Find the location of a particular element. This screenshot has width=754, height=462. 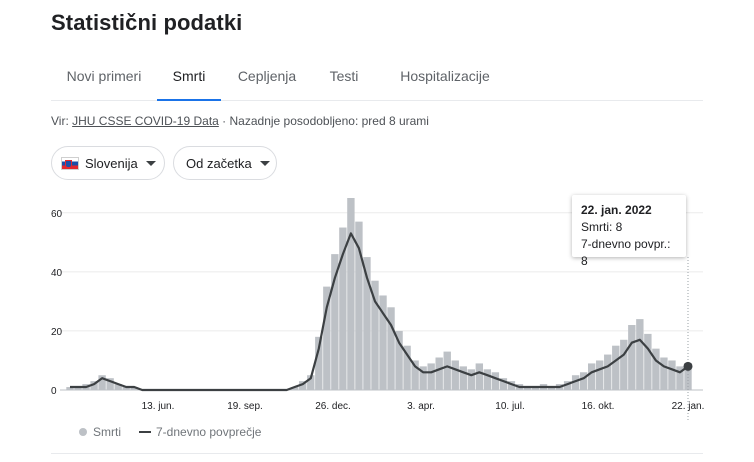

source-link: JHU CSSE COVID-19 Data is located at coordinates (145, 121).